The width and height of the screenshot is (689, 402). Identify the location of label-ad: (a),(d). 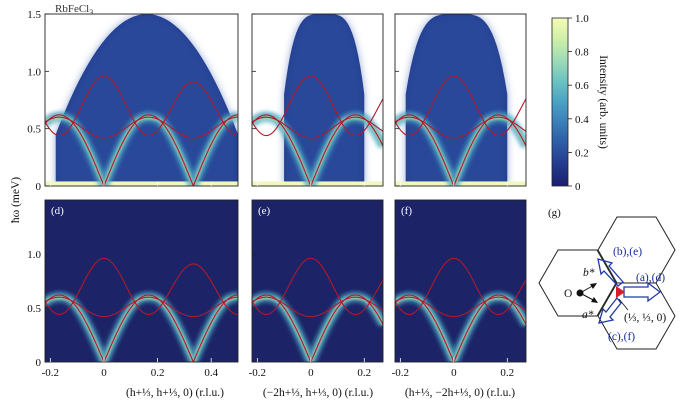
(650, 278).